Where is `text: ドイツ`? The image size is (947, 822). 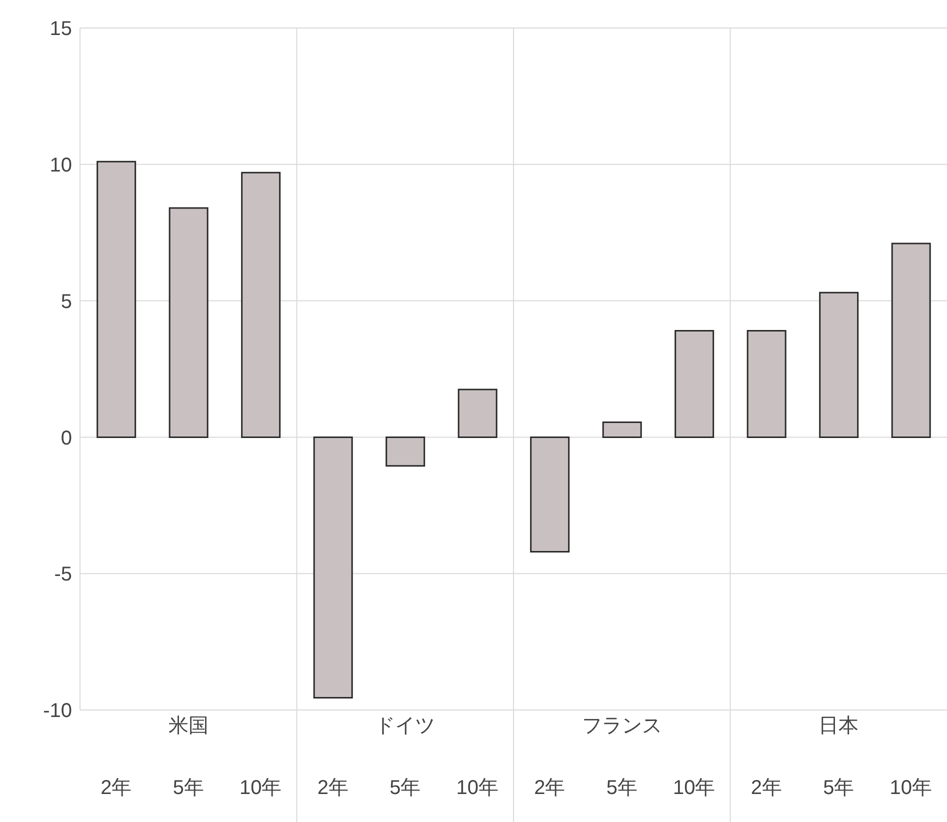 text: ドイツ is located at coordinates (405, 726).